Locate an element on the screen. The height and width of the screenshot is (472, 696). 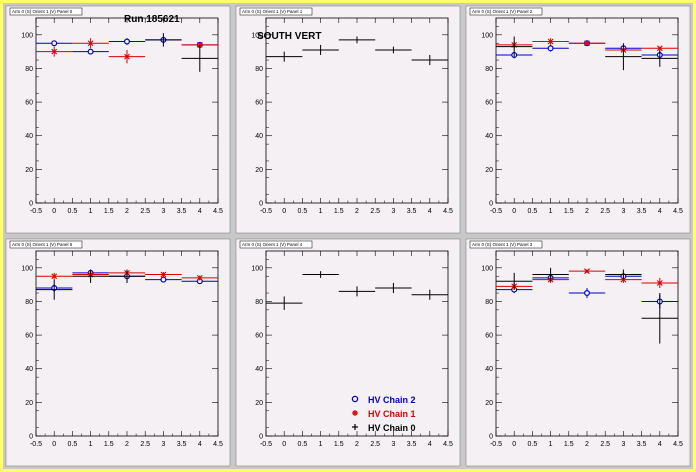
pad-title: Arm 0 (S) Orient 1 (V) Panel 1 is located at coordinates (272, 11).